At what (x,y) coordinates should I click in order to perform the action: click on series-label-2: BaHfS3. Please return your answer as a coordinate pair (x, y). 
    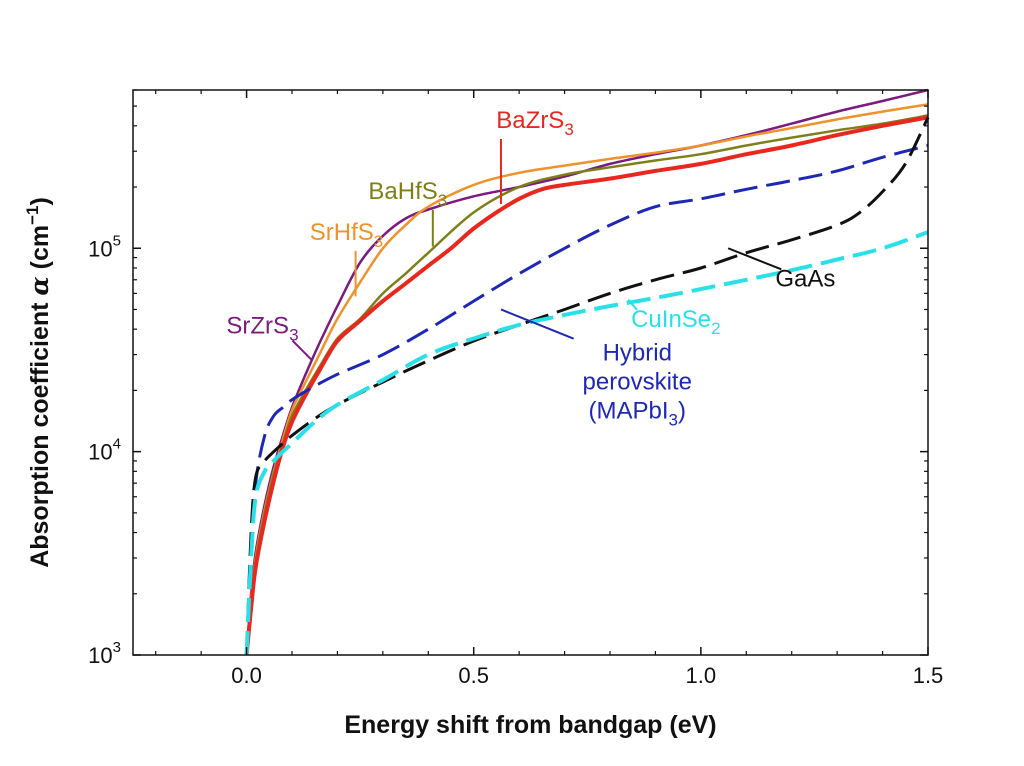
    Looking at the image, I should click on (407, 194).